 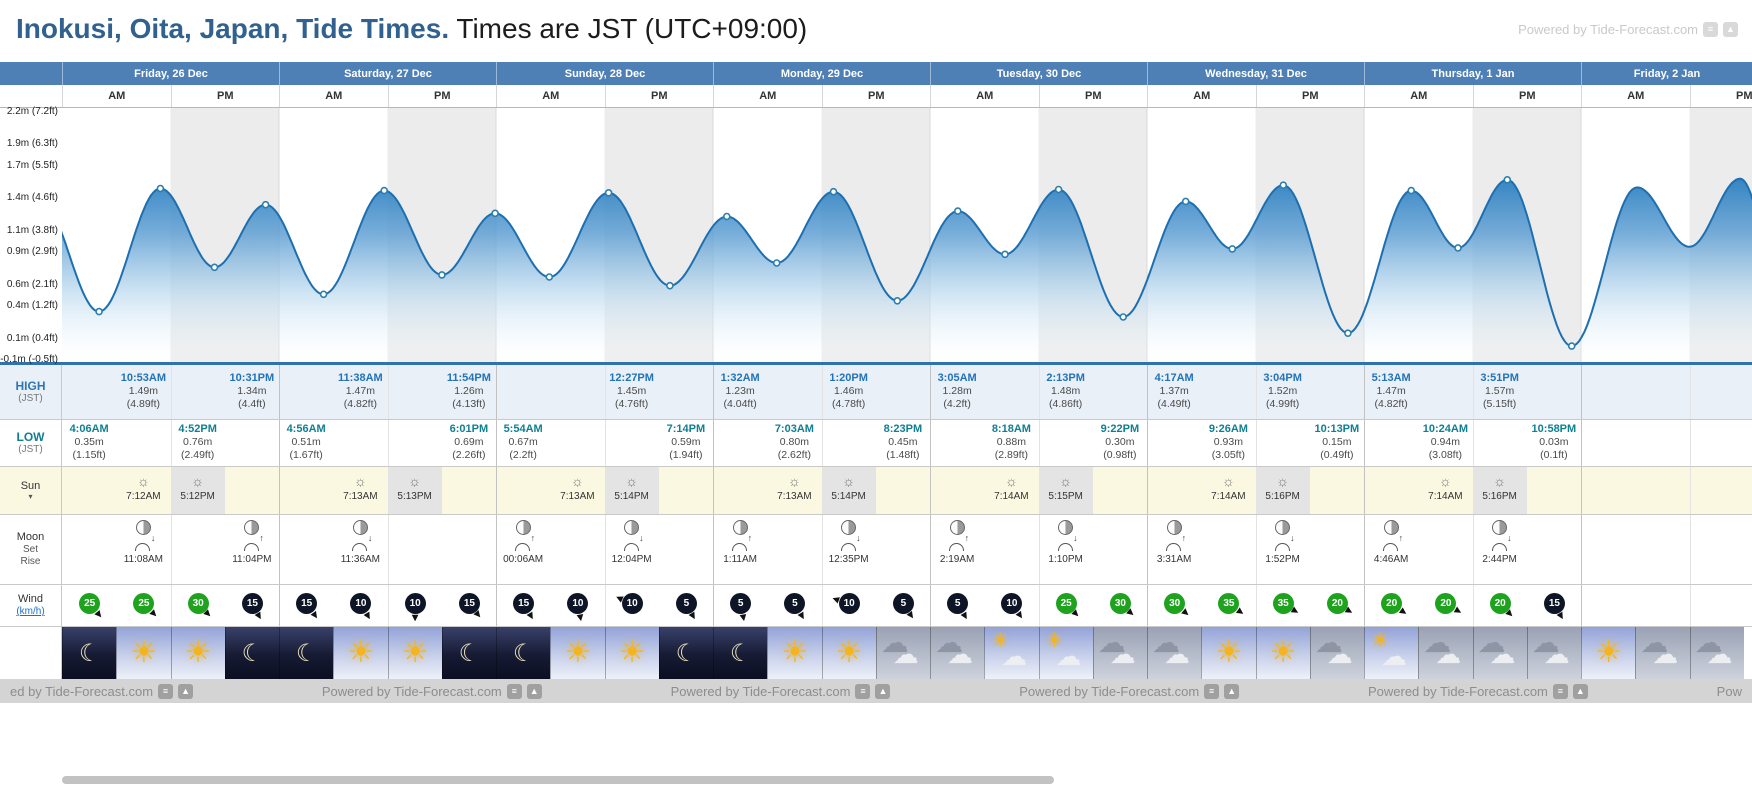 I want to click on tide-height-ft: (4.04ft), so click(x=740, y=404).